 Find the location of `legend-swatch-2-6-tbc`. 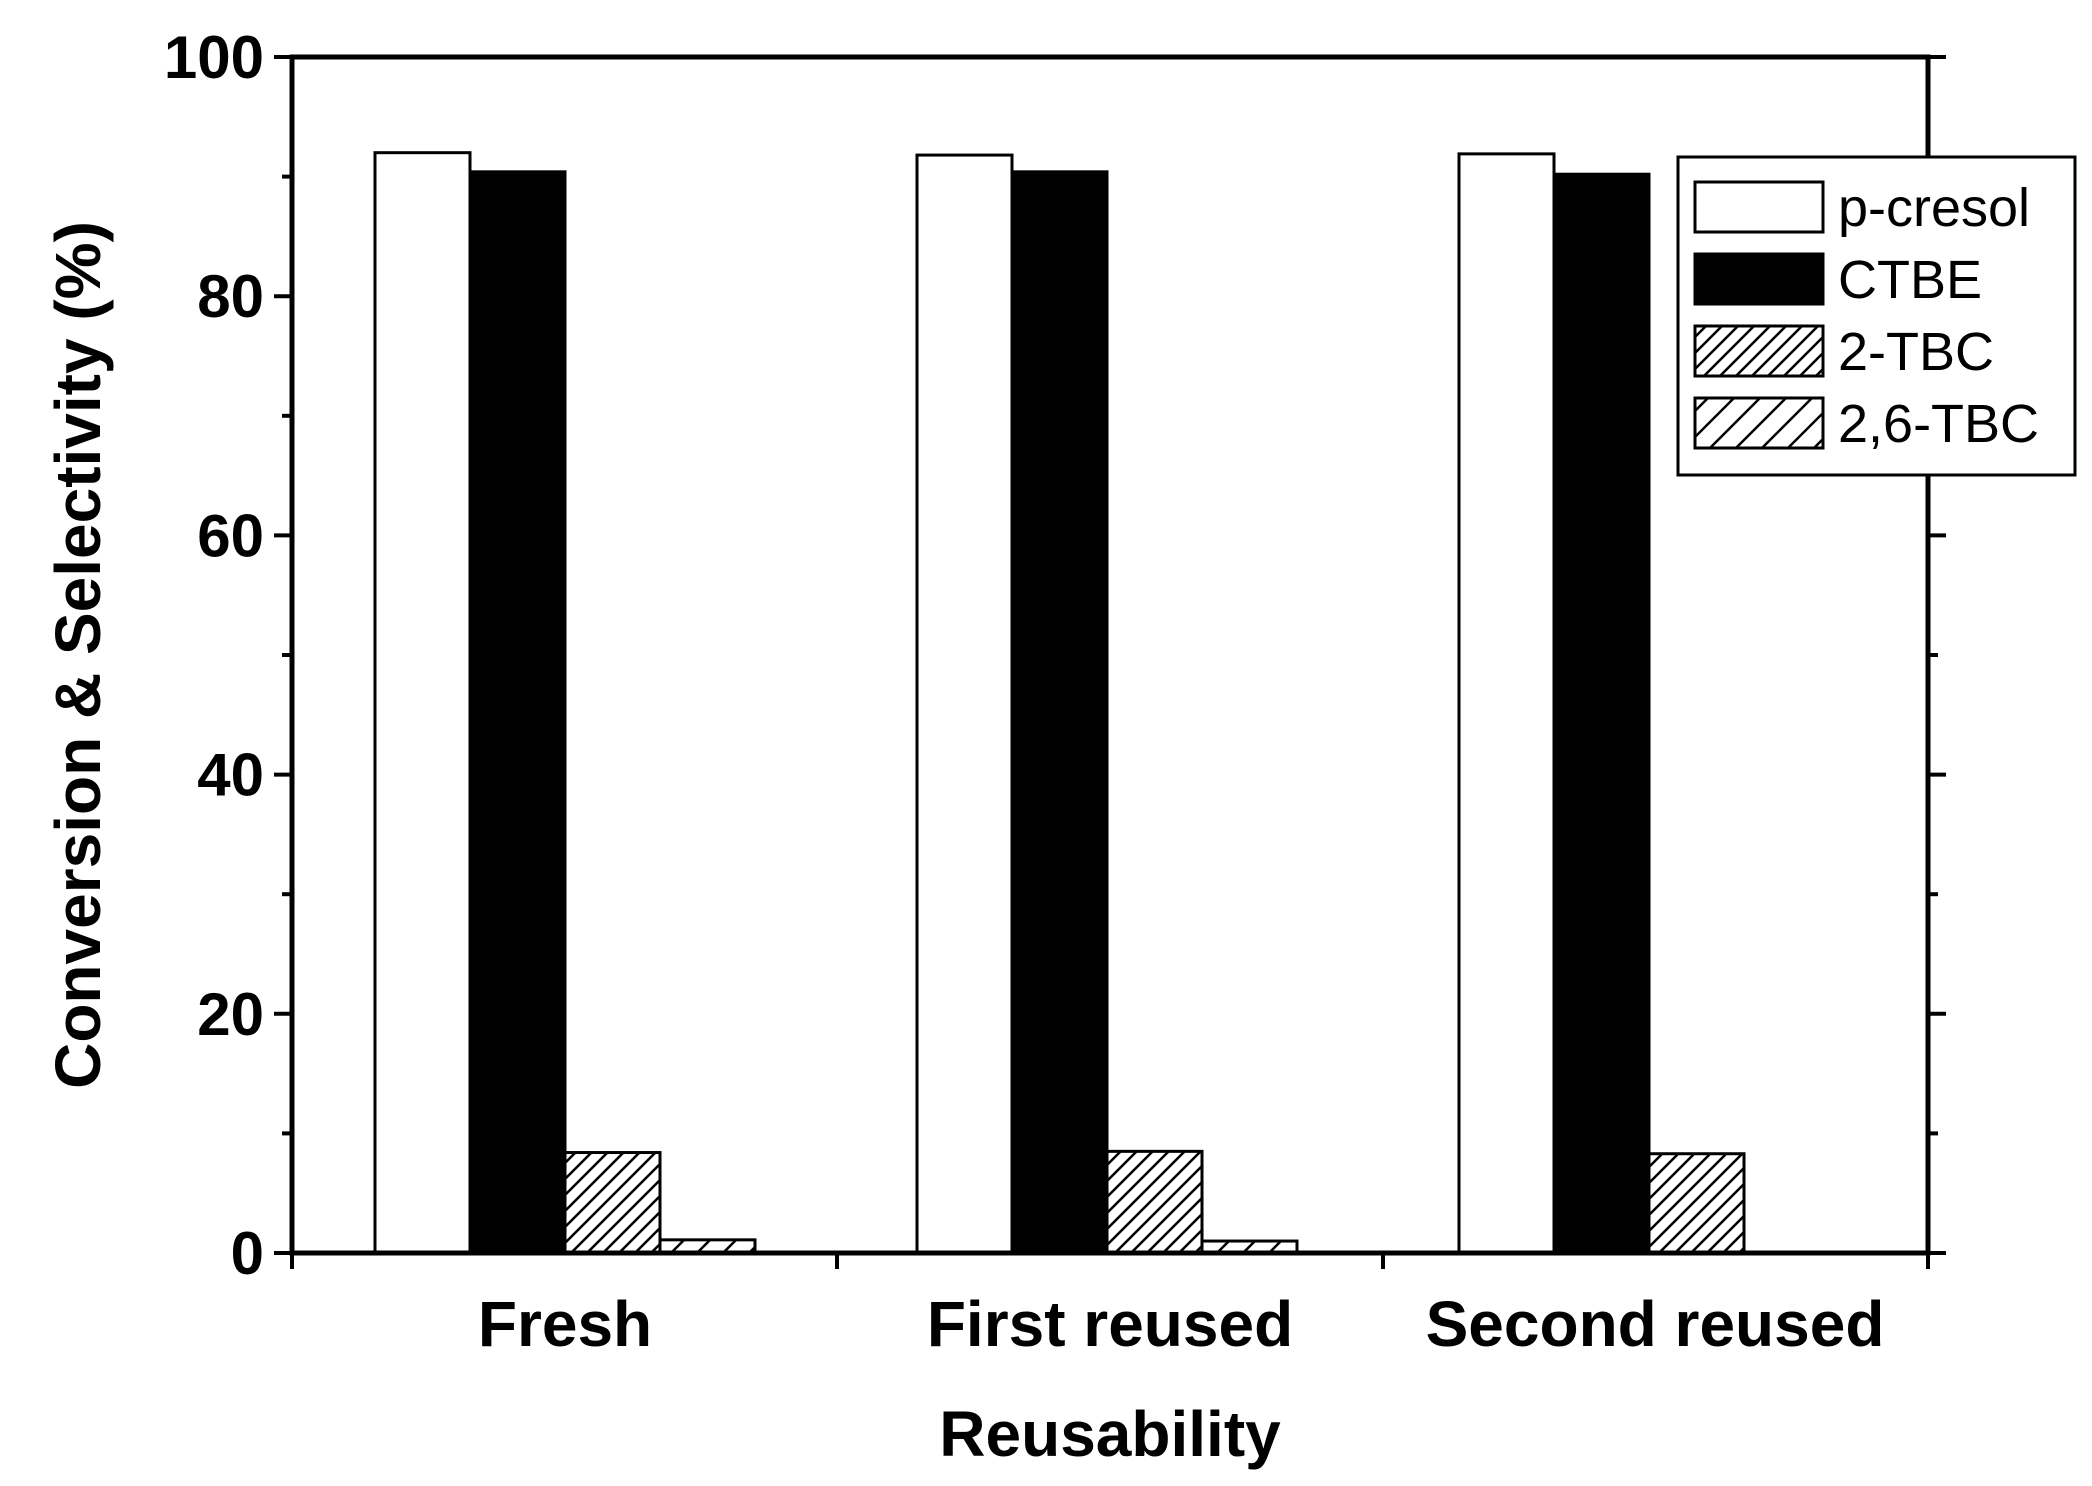

legend-swatch-2-6-tbc is located at coordinates (1759, 423).